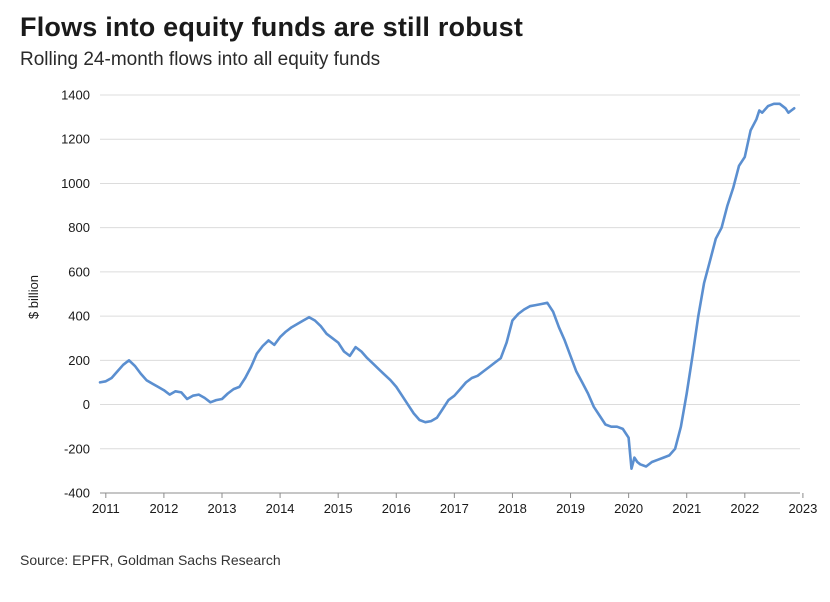 The image size is (830, 602). Describe the element at coordinates (75, 294) in the screenshot. I see `y-tick-labels: -400 -200 0 200 400 600 800 1000 1200 1400` at that location.